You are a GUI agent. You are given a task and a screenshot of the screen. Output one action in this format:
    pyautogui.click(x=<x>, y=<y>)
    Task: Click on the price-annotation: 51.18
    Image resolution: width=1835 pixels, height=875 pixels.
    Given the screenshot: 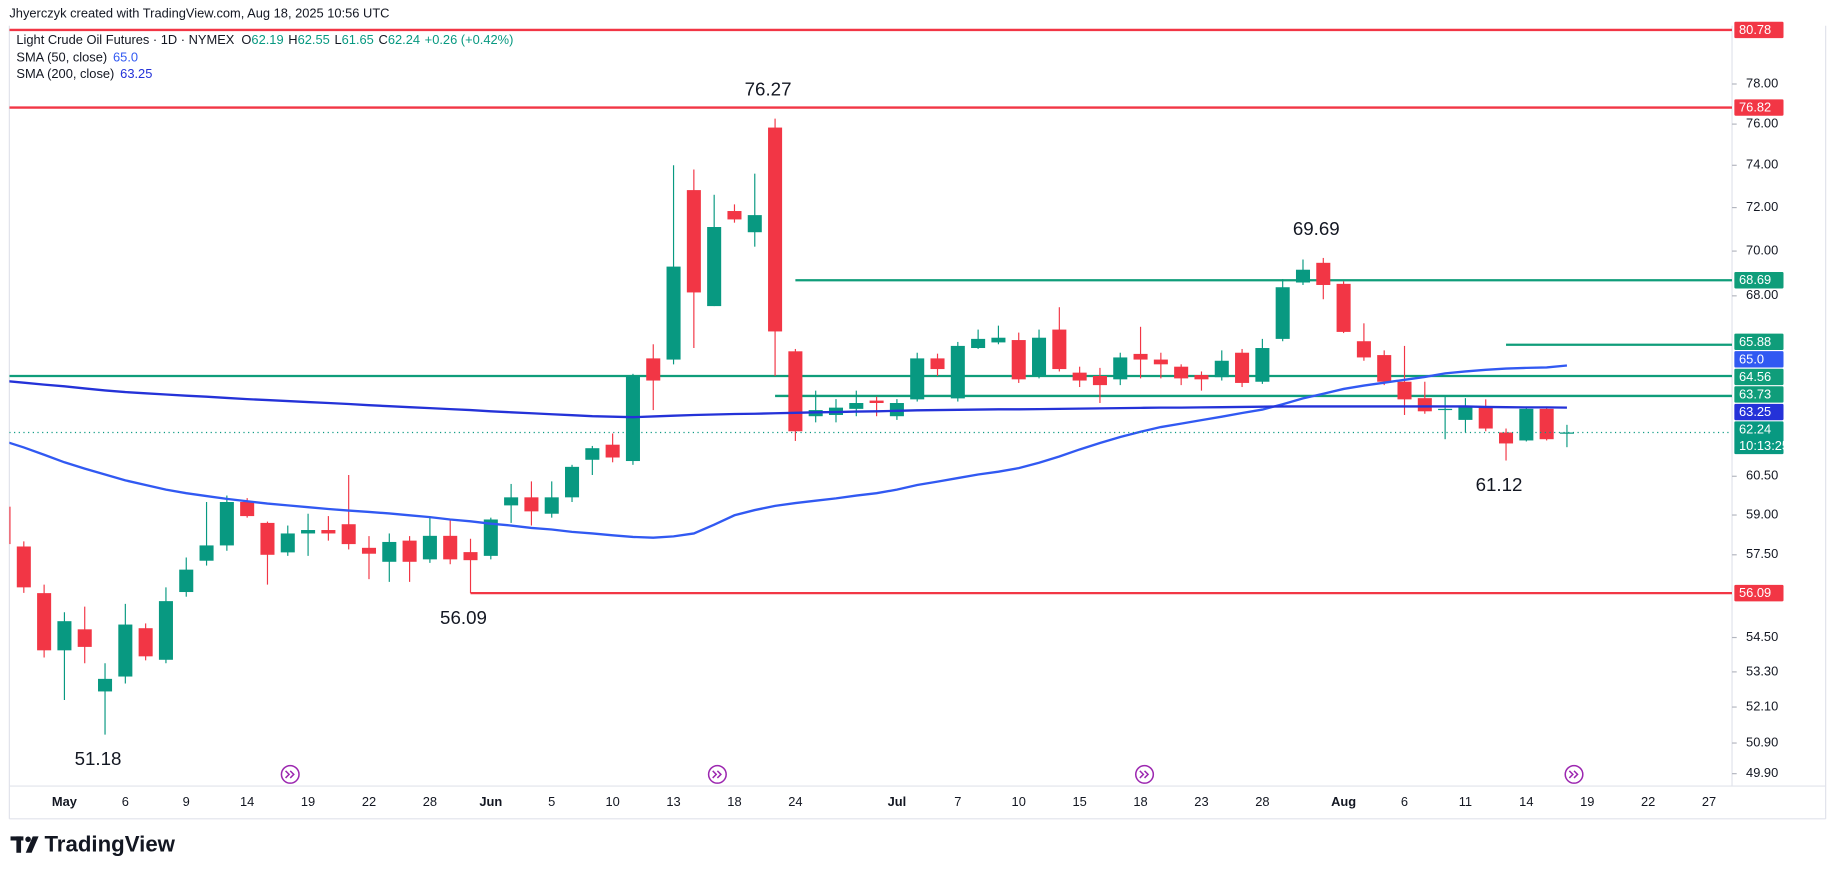 What is the action you would take?
    pyautogui.click(x=98, y=758)
    